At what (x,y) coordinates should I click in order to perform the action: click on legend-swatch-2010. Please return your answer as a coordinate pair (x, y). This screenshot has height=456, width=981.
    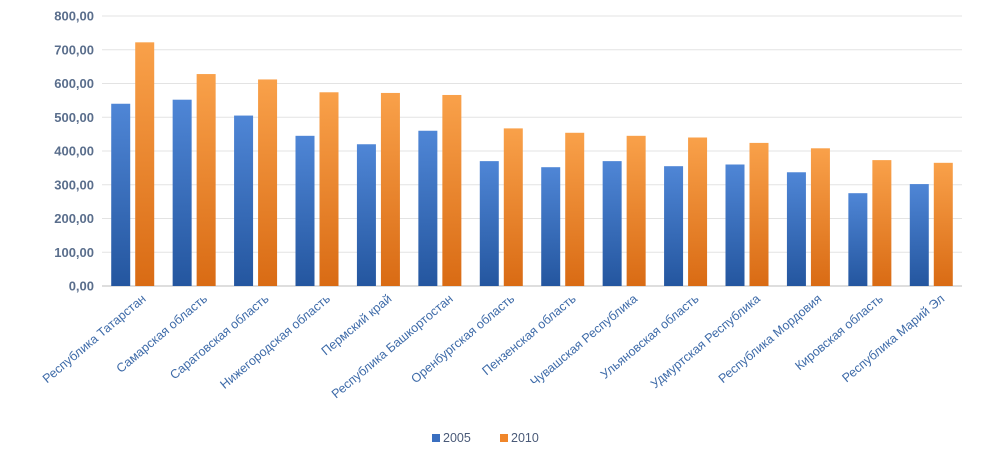
    Looking at the image, I should click on (504, 438).